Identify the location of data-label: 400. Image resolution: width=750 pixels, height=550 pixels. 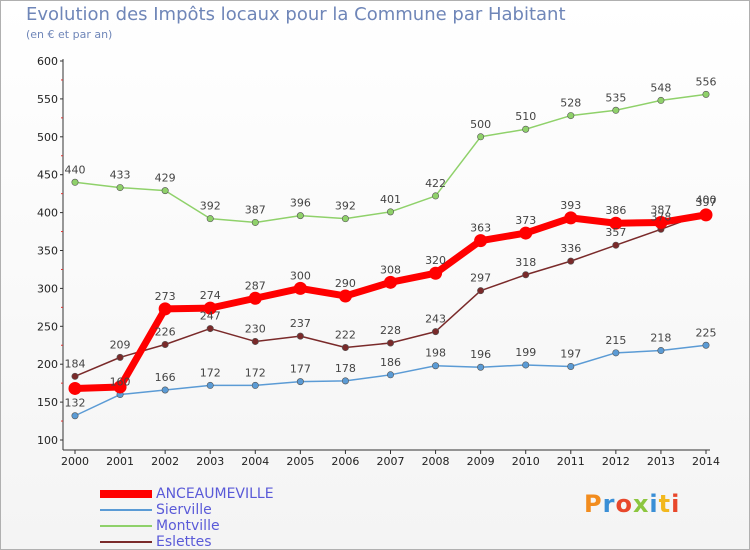
(706, 200).